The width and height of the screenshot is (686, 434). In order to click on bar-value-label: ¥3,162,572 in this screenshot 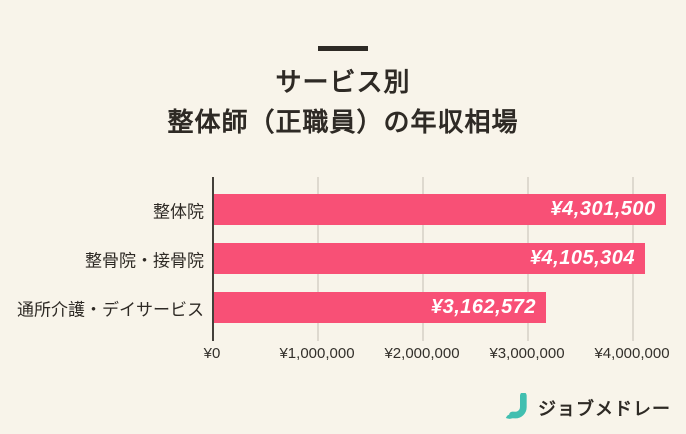, I will do `click(483, 307)`.